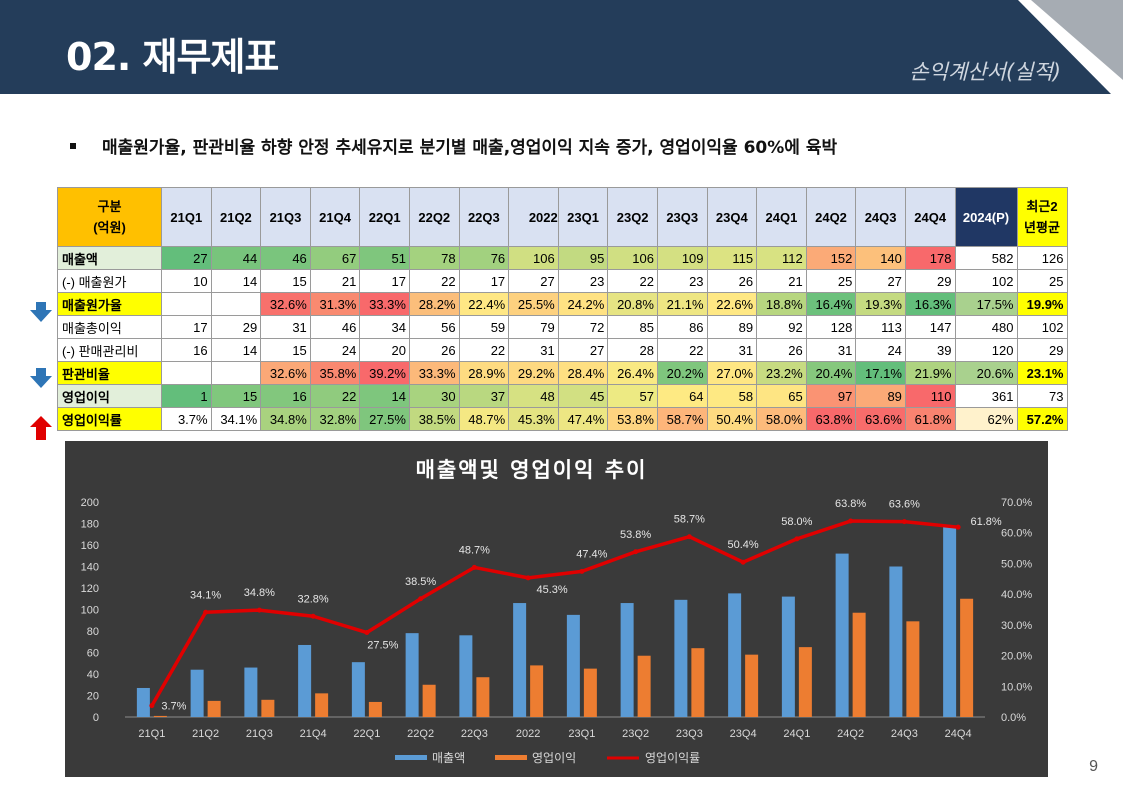 The width and height of the screenshot is (1123, 794). Describe the element at coordinates (632, 304) in the screenshot. I see `table-cell: 20.8%` at that location.